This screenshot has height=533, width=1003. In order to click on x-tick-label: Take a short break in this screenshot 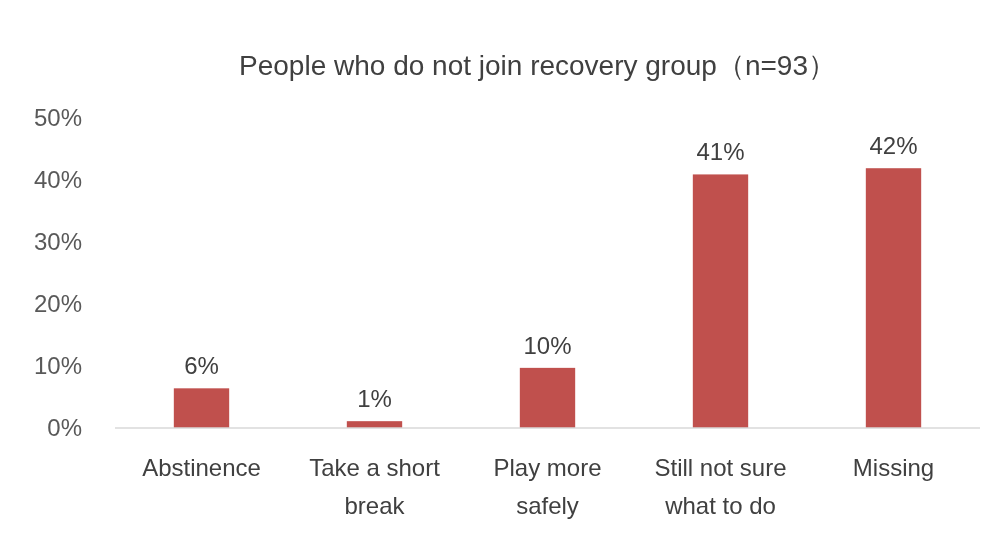, I will do `click(375, 486)`.